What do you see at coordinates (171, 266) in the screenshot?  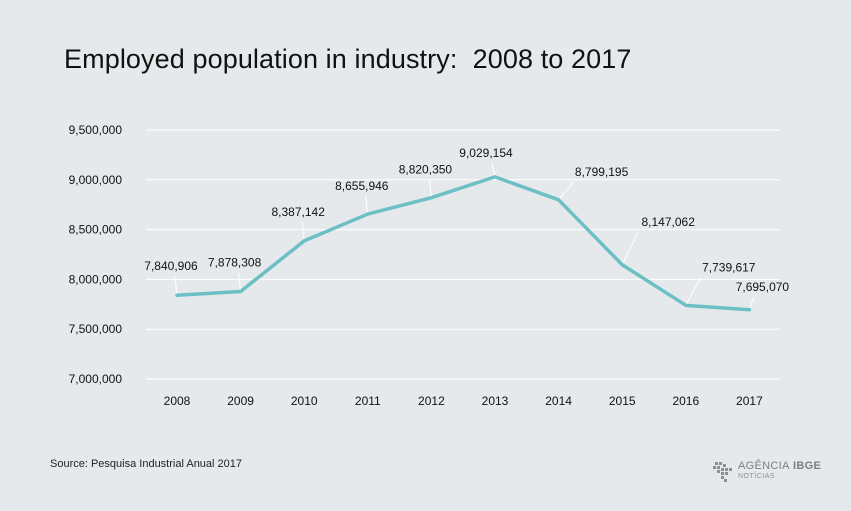 I see `data-label: 7,840,906` at bounding box center [171, 266].